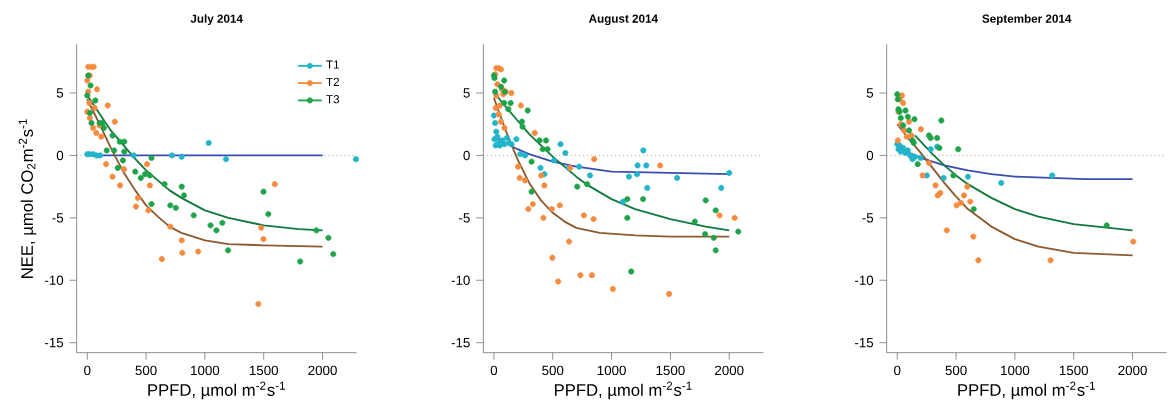 Image resolution: width=1170 pixels, height=411 pixels. Describe the element at coordinates (1027, 20) in the screenshot. I see `chart-title: September 2014` at that location.